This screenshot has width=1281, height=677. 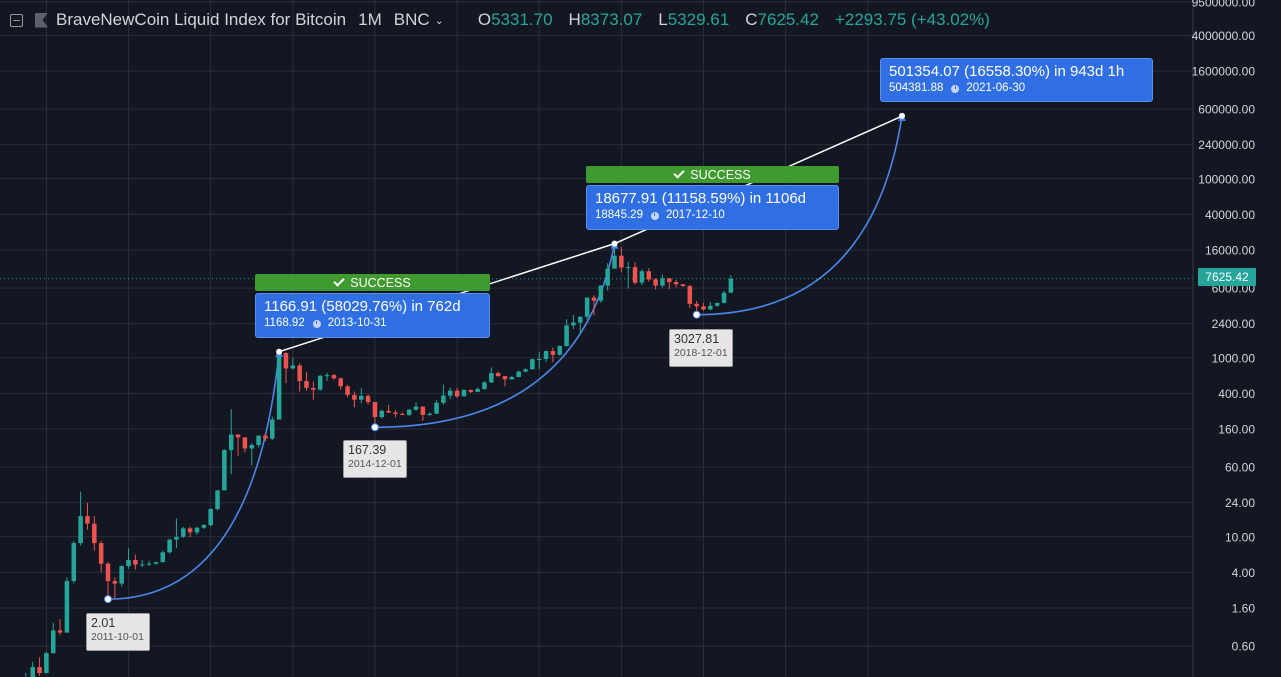 What do you see at coordinates (16, 20) in the screenshot?
I see `collapse-icon` at bounding box center [16, 20].